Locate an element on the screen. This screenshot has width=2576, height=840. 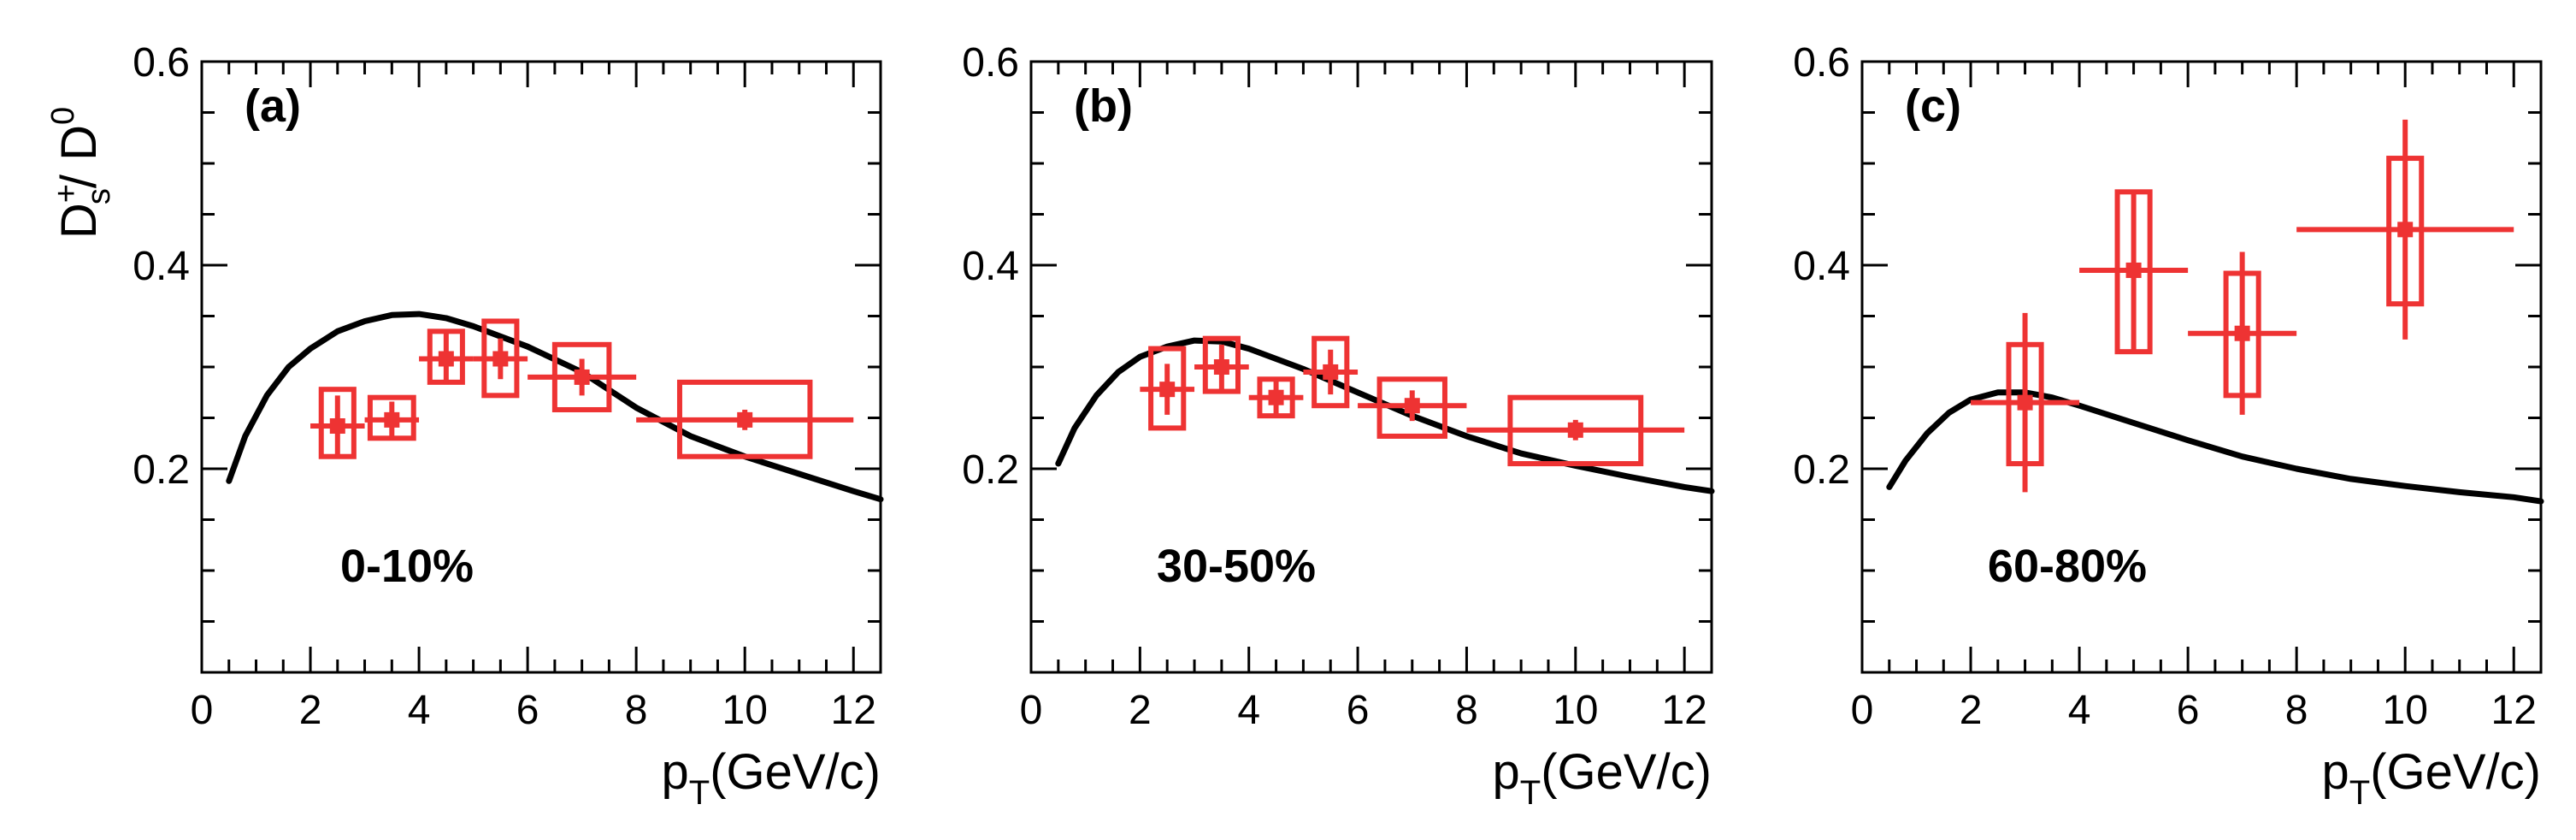
panel-label: (b) is located at coordinates (1103, 106).